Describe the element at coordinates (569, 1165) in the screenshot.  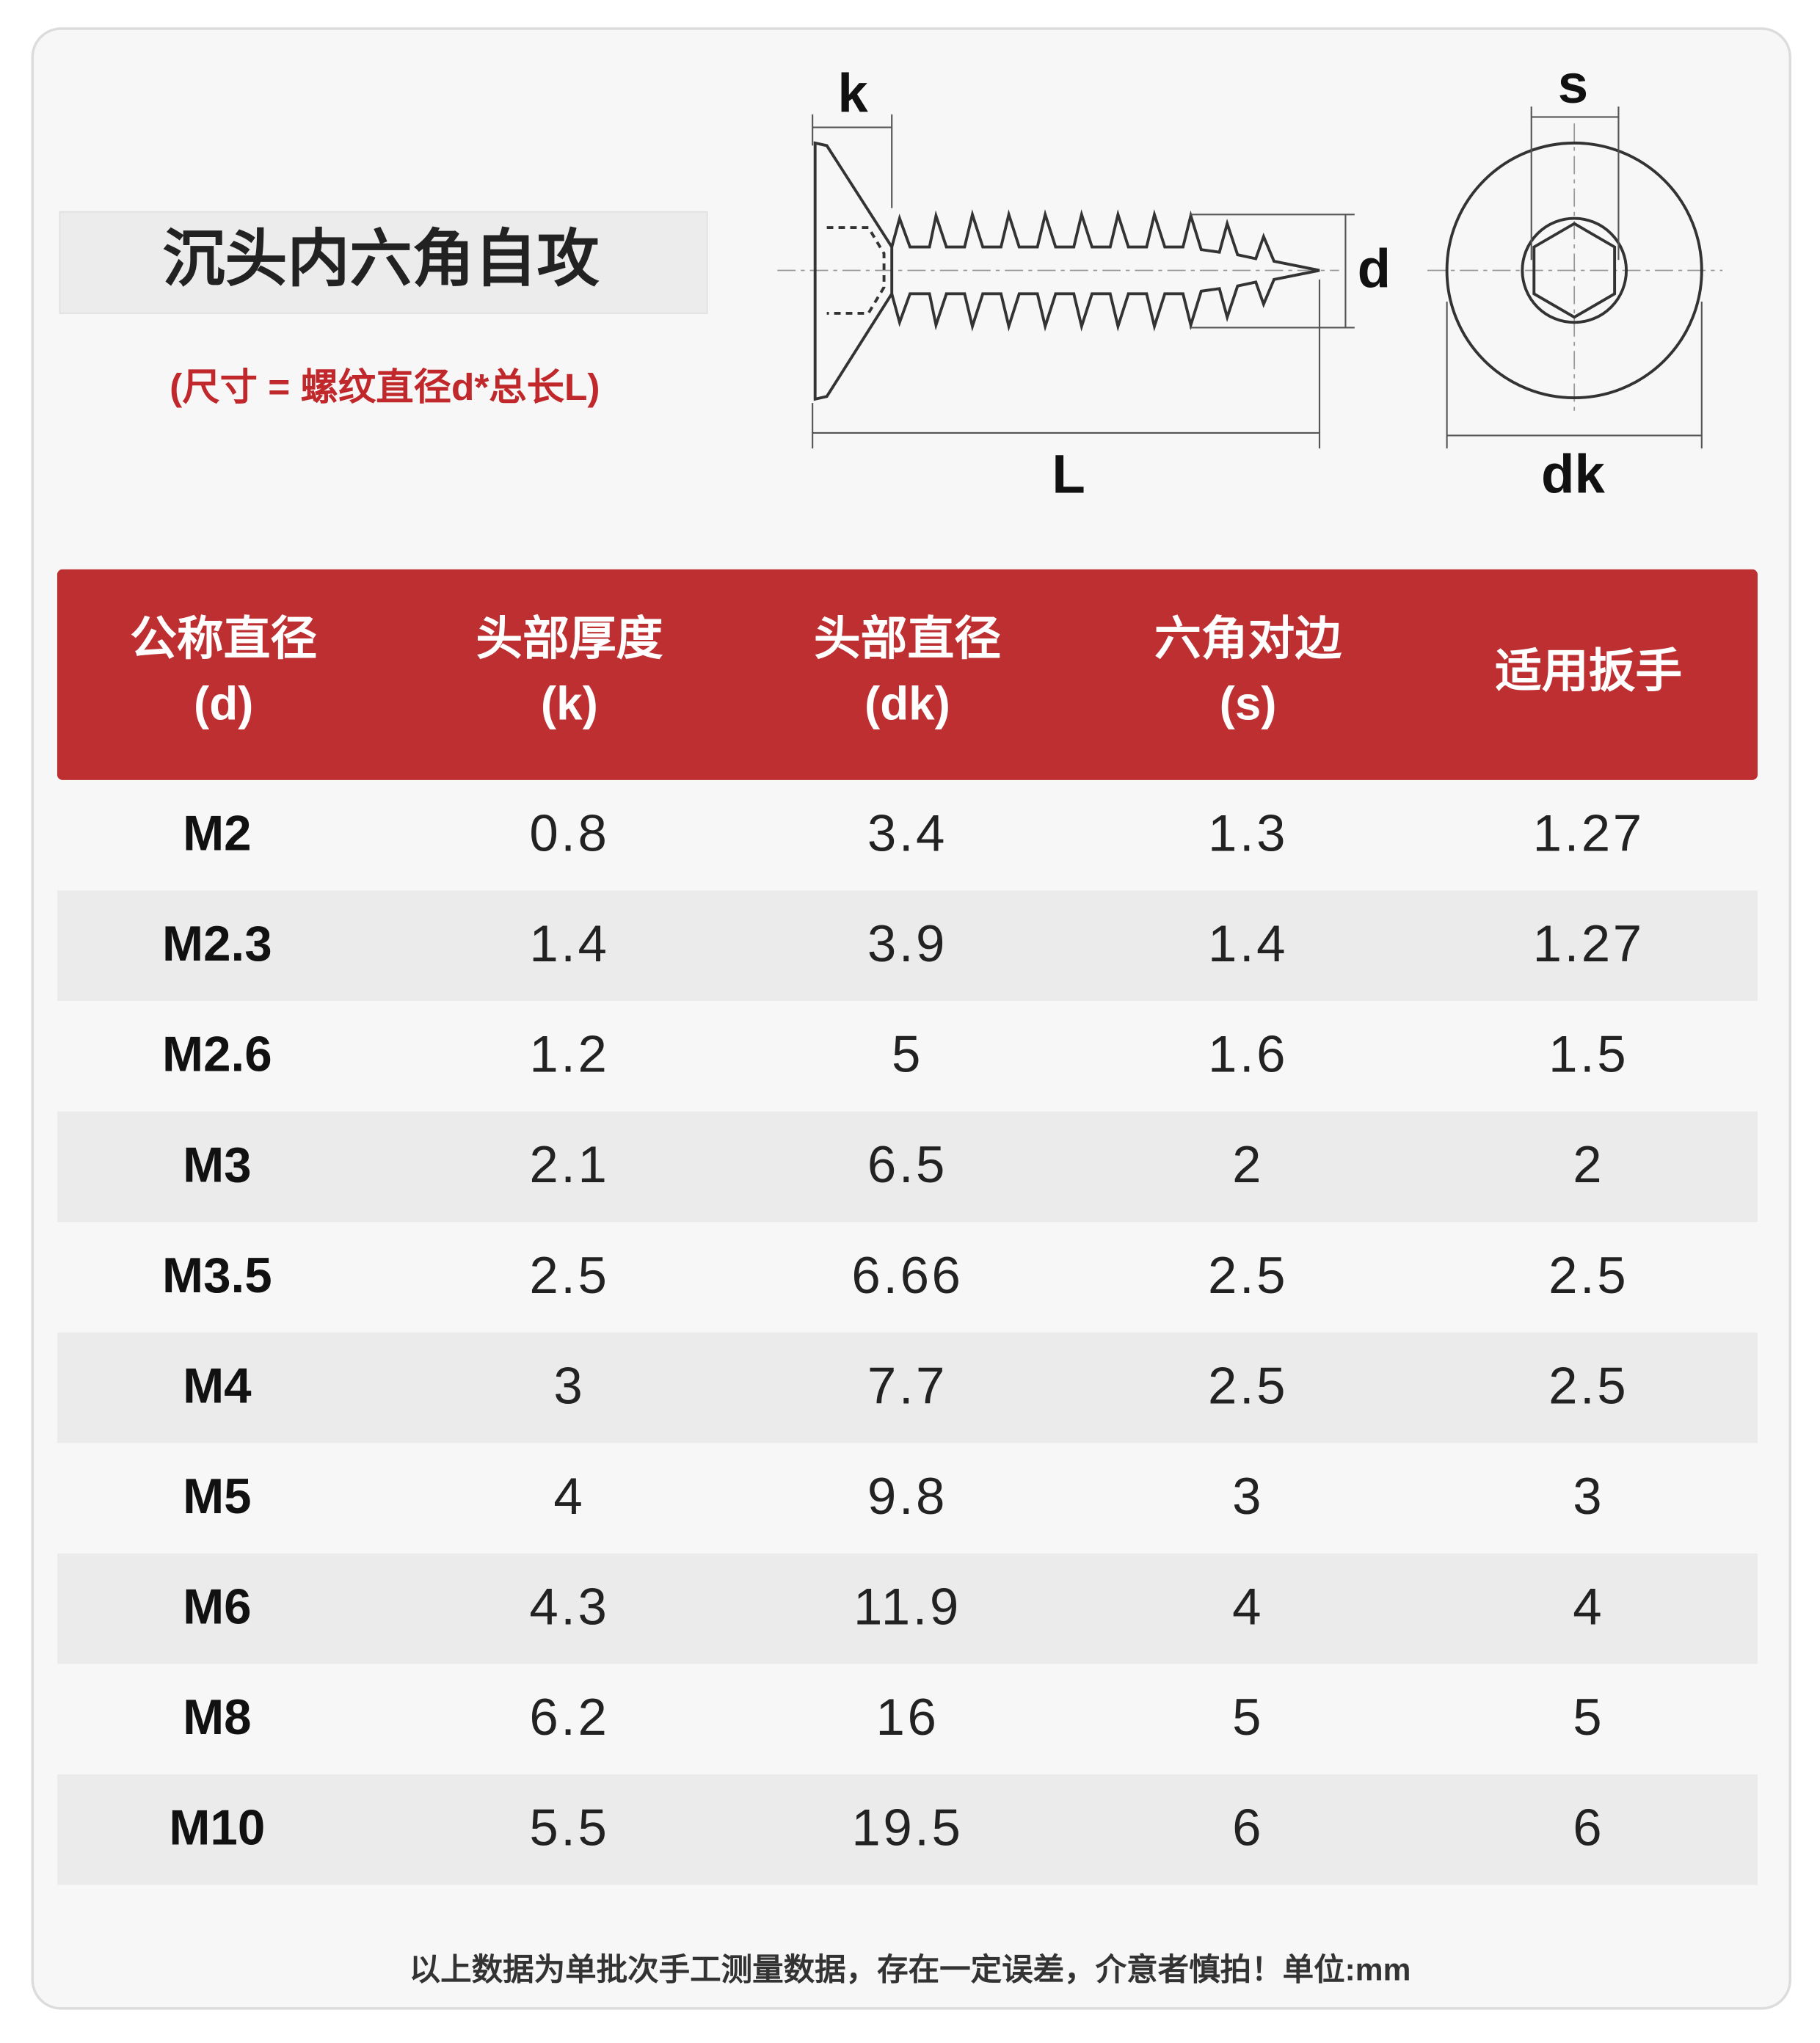
I see `cell: 2.1` at that location.